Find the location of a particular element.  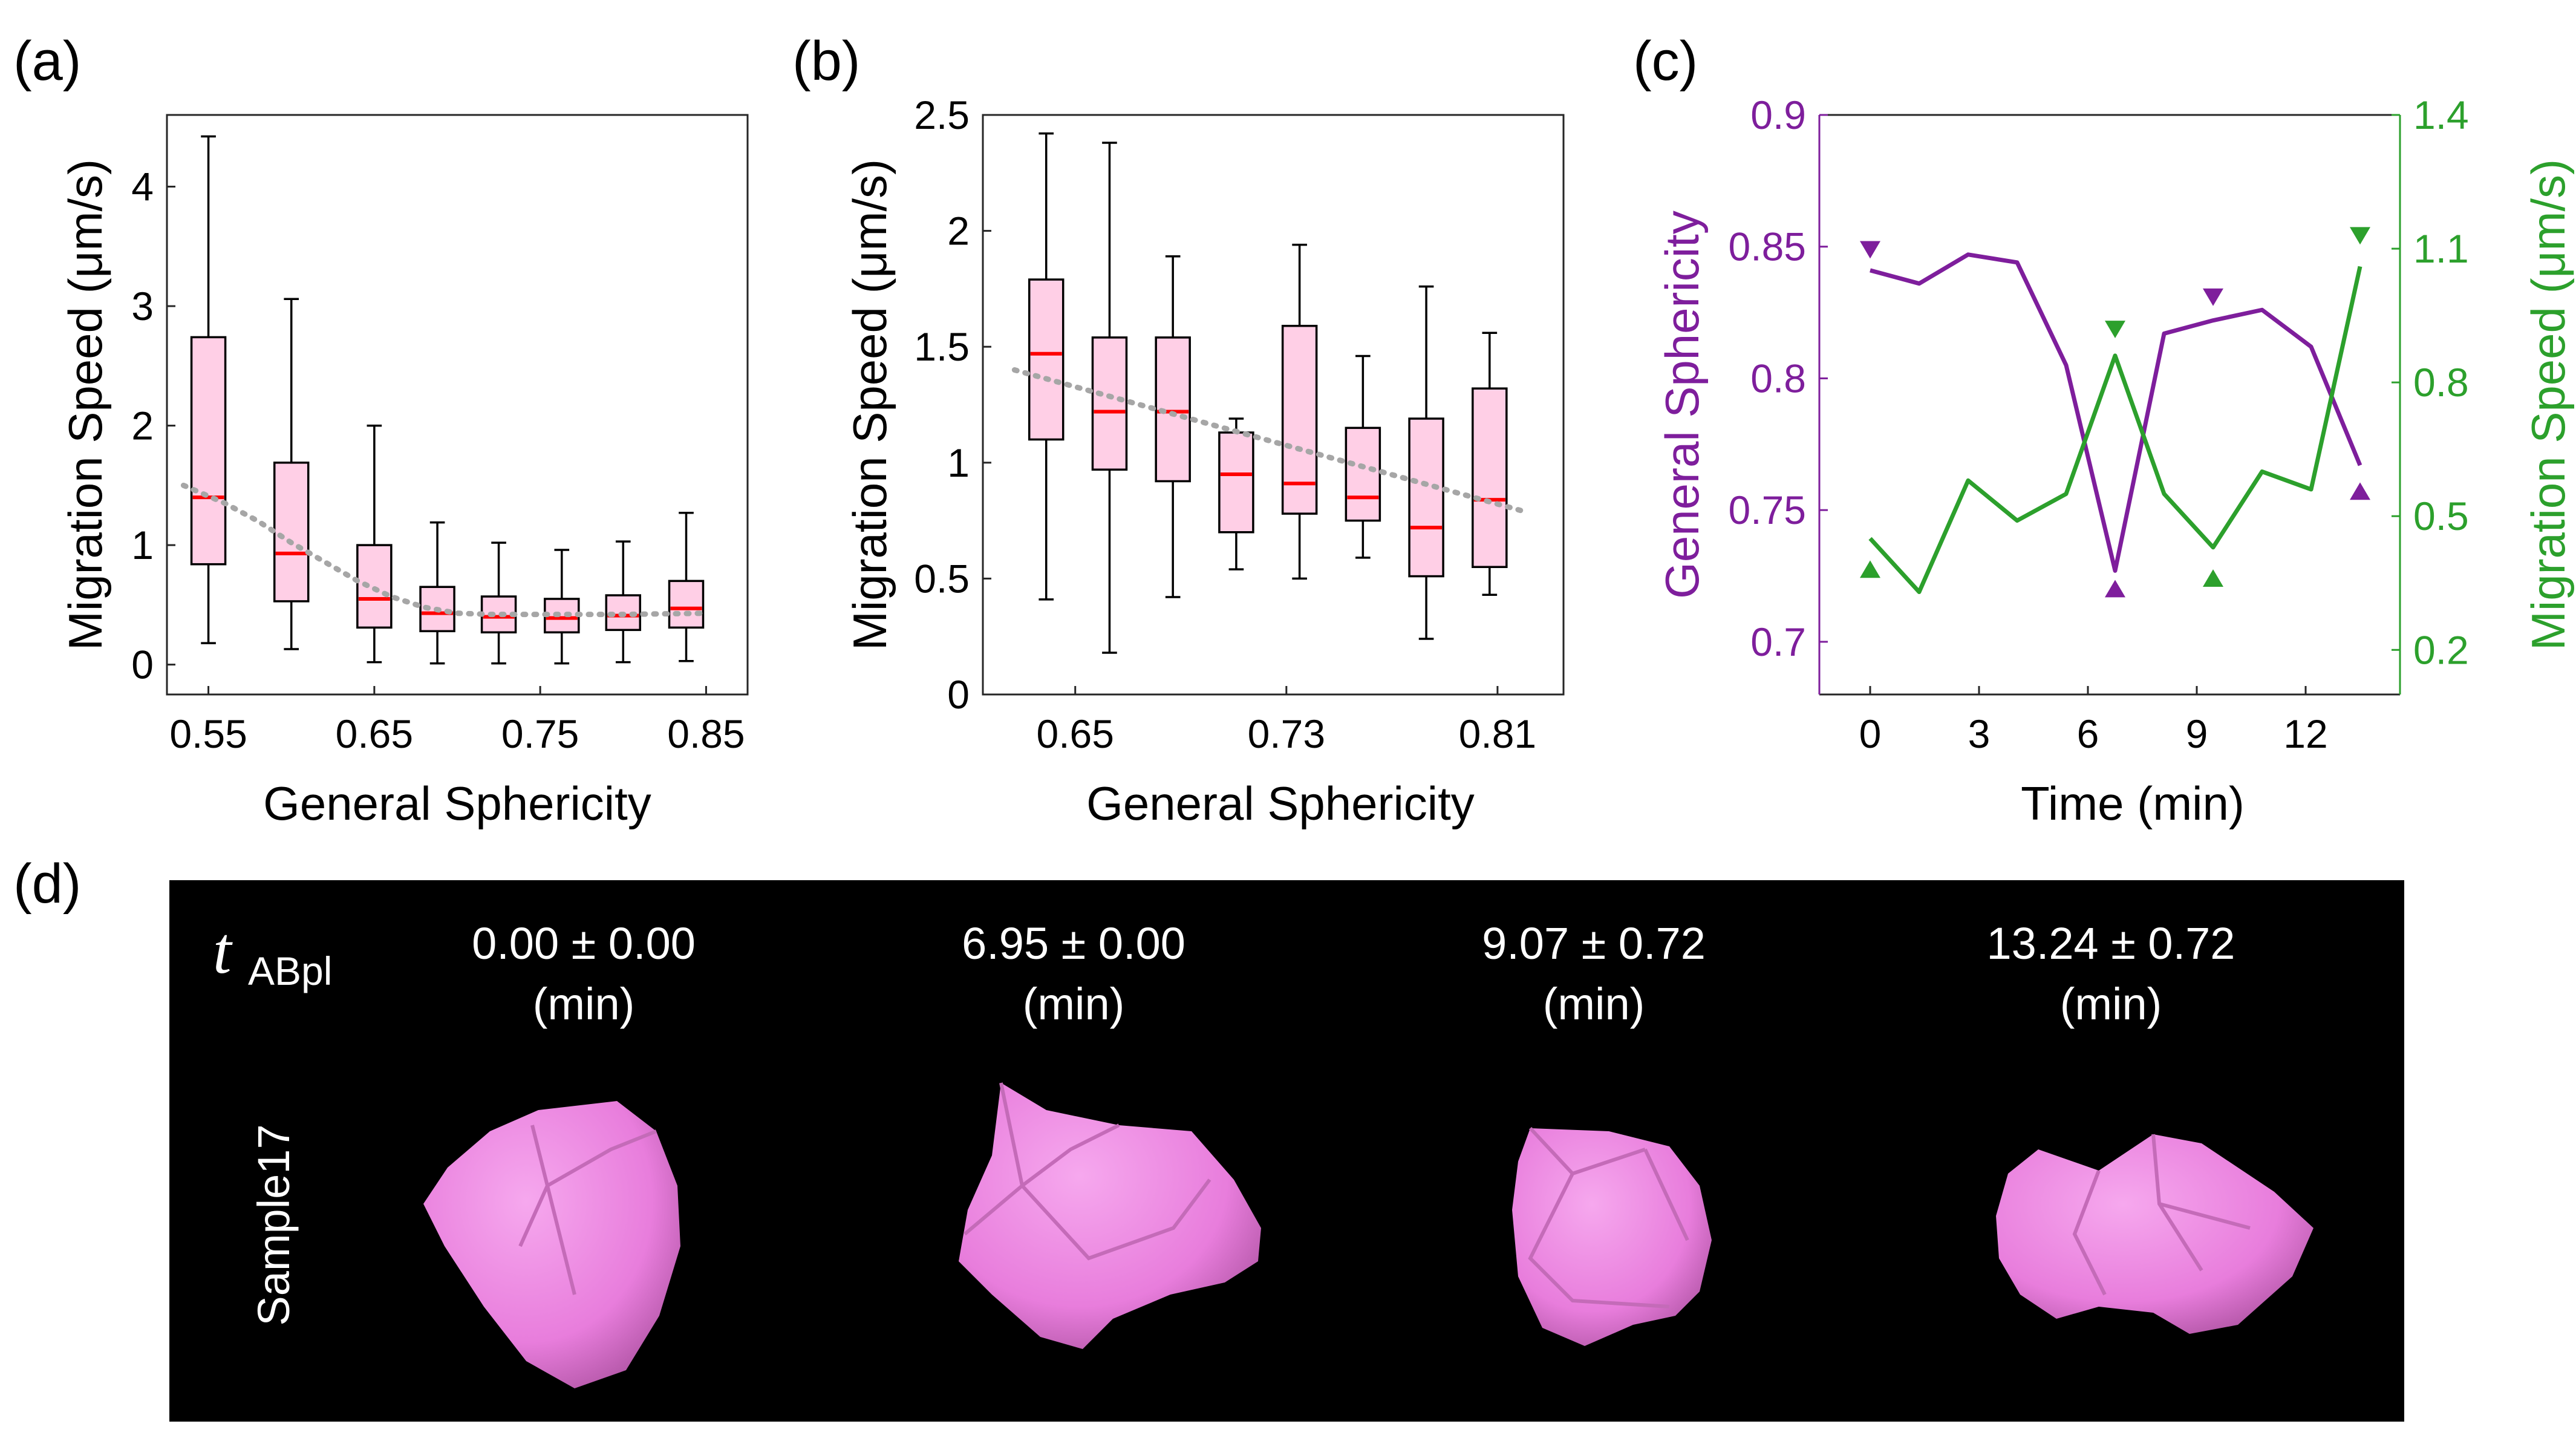

chart-a-frame is located at coordinates (457, 405).